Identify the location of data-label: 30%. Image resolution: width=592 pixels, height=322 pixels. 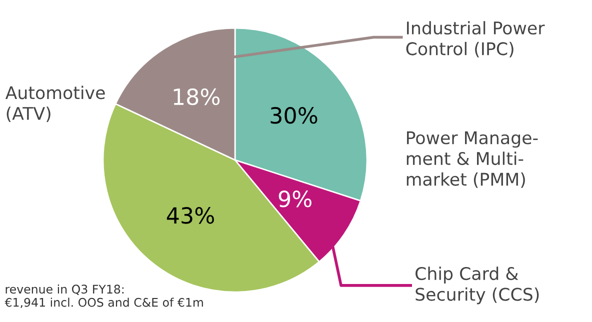
(294, 115).